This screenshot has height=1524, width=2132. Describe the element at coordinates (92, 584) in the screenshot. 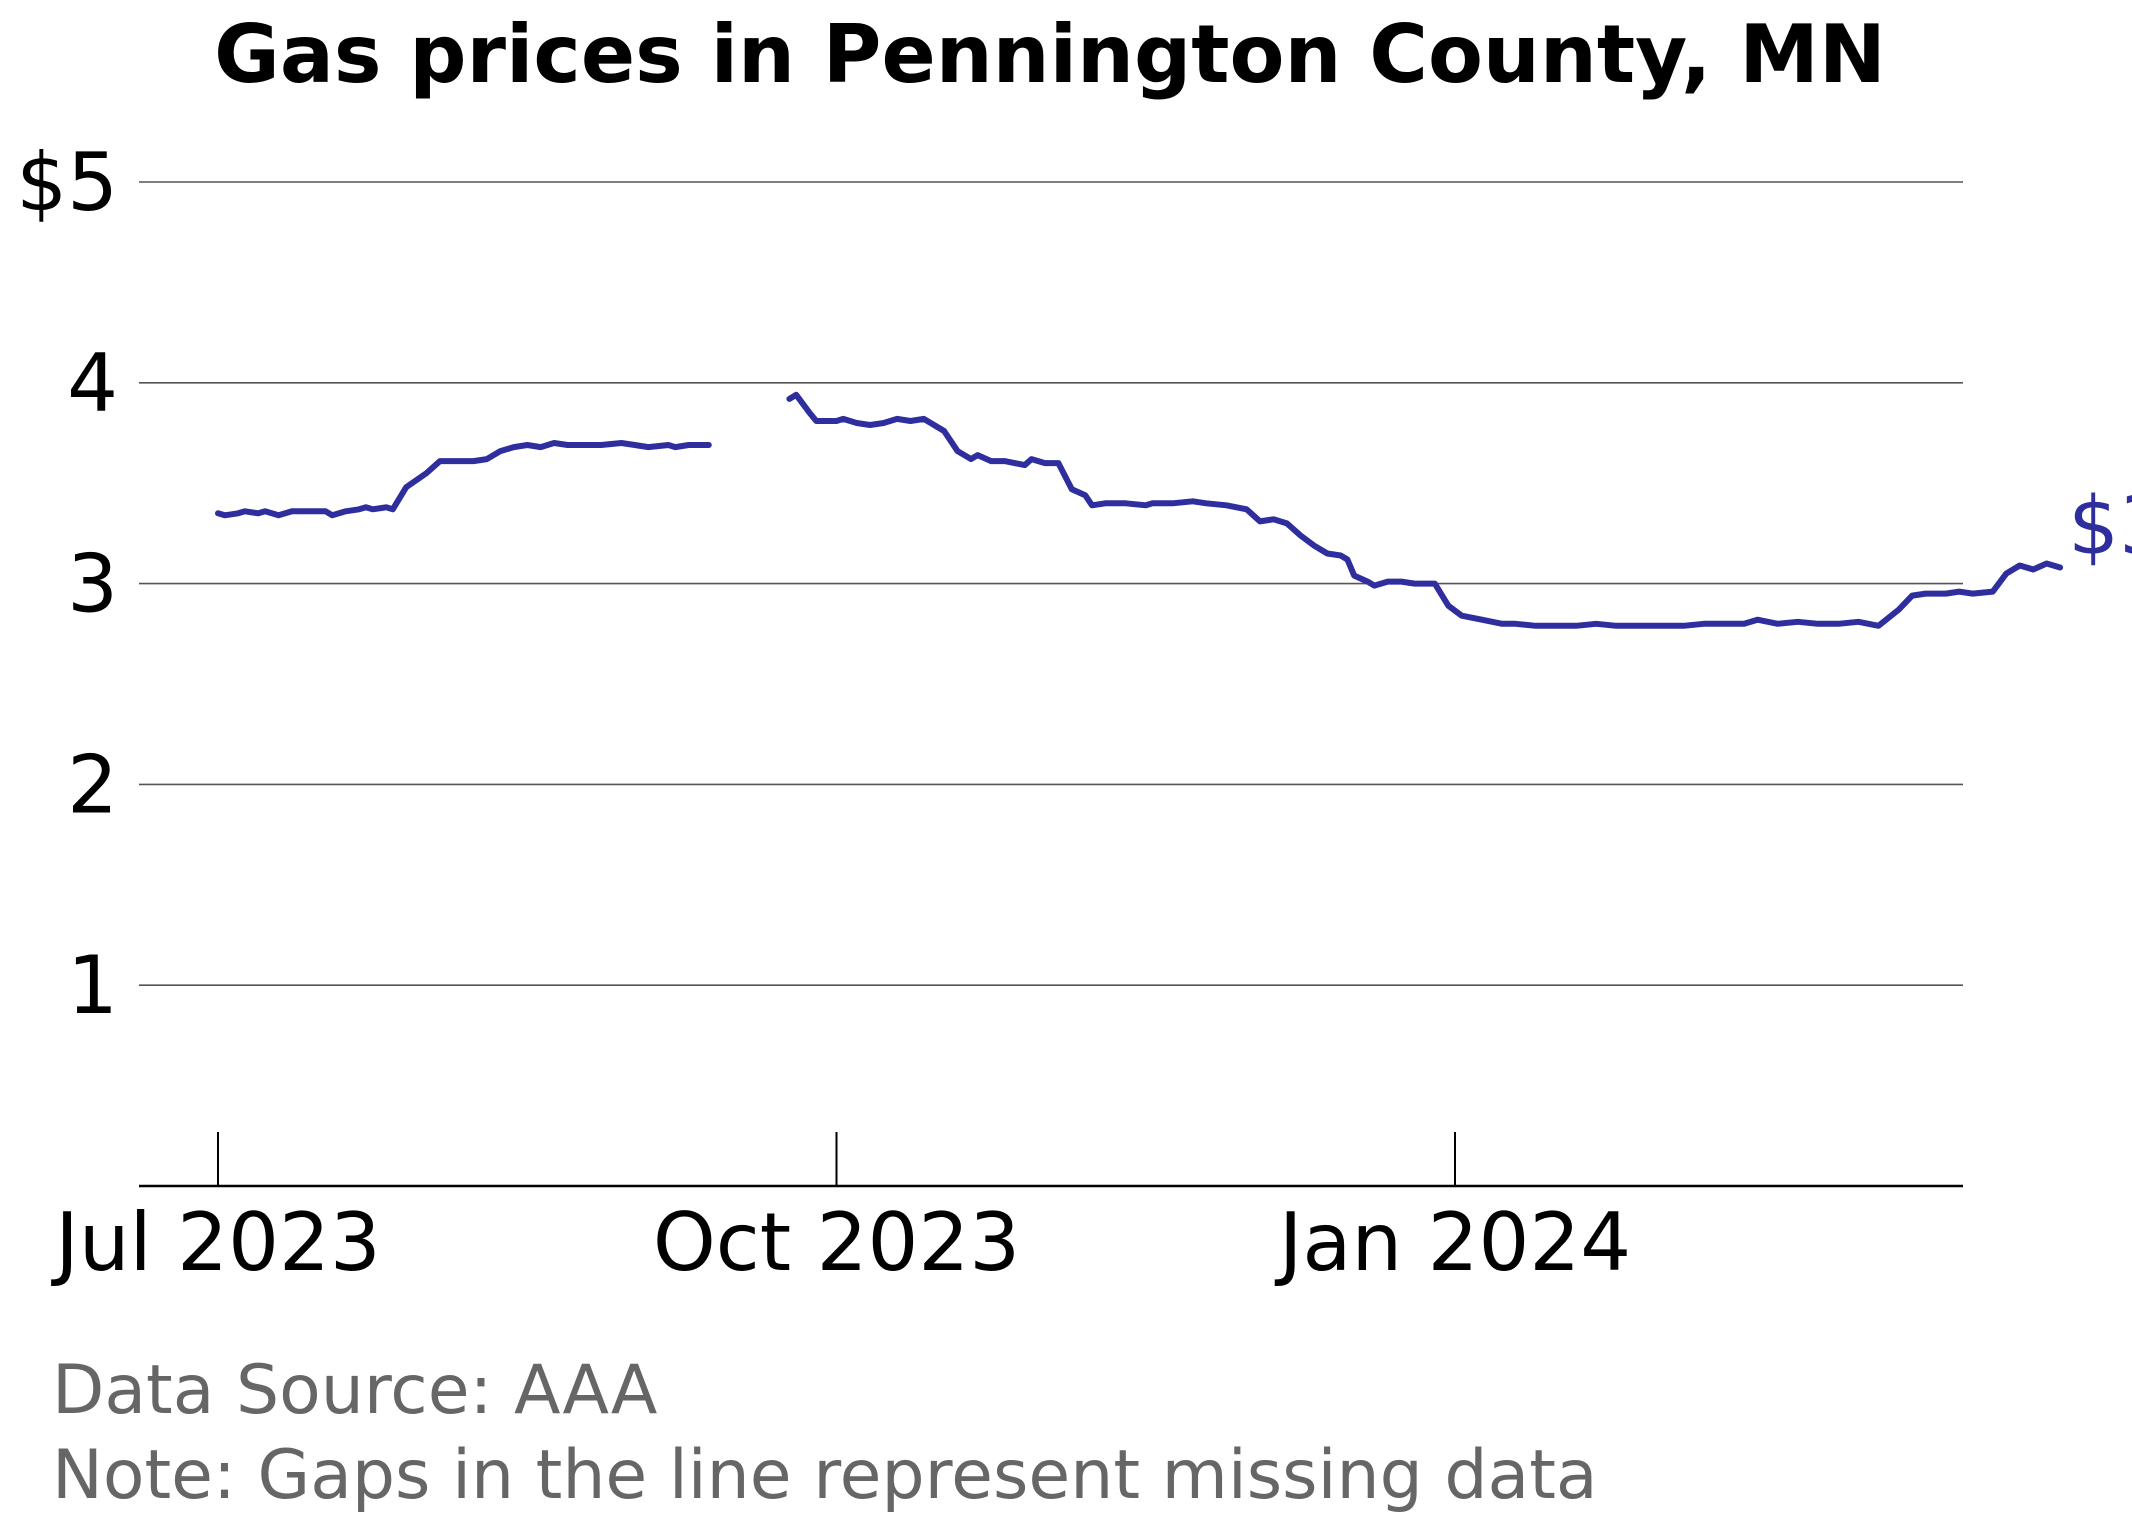

I see `y-tick-label-3: 3` at that location.